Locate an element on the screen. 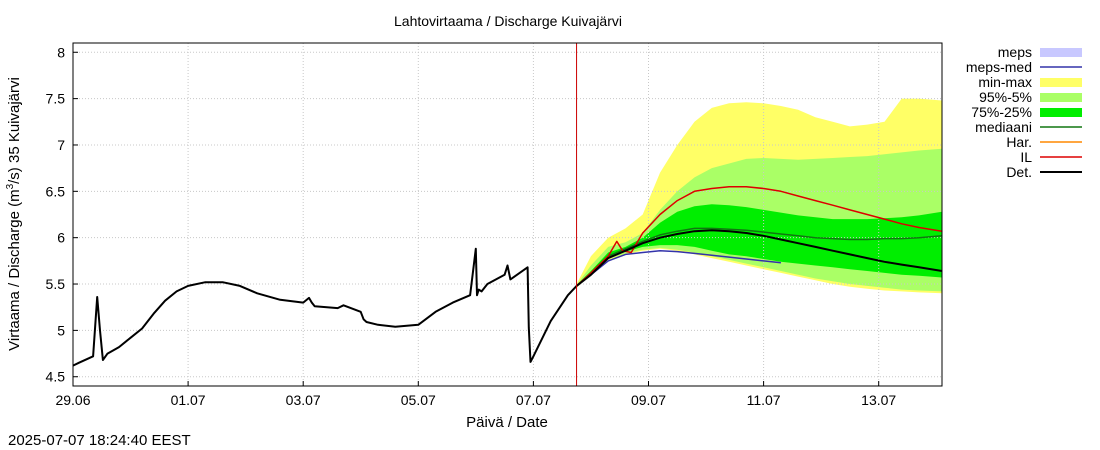  band-75pct-25pct is located at coordinates (759, 245).